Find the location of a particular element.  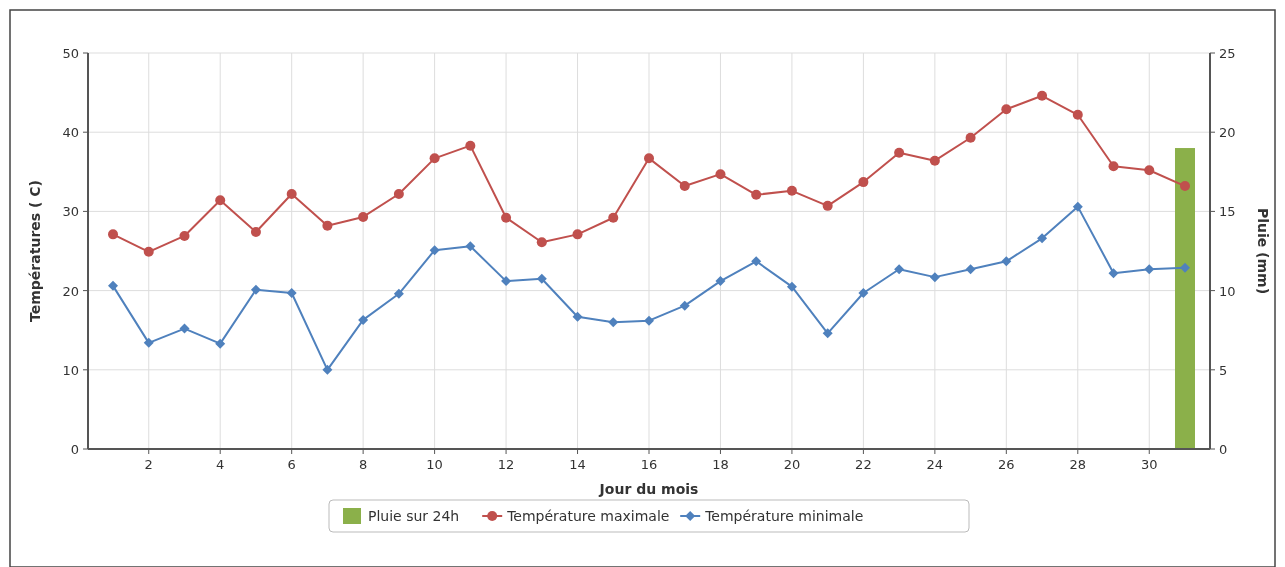

y2-tick-label: 15 is located at coordinates (1227, 212).